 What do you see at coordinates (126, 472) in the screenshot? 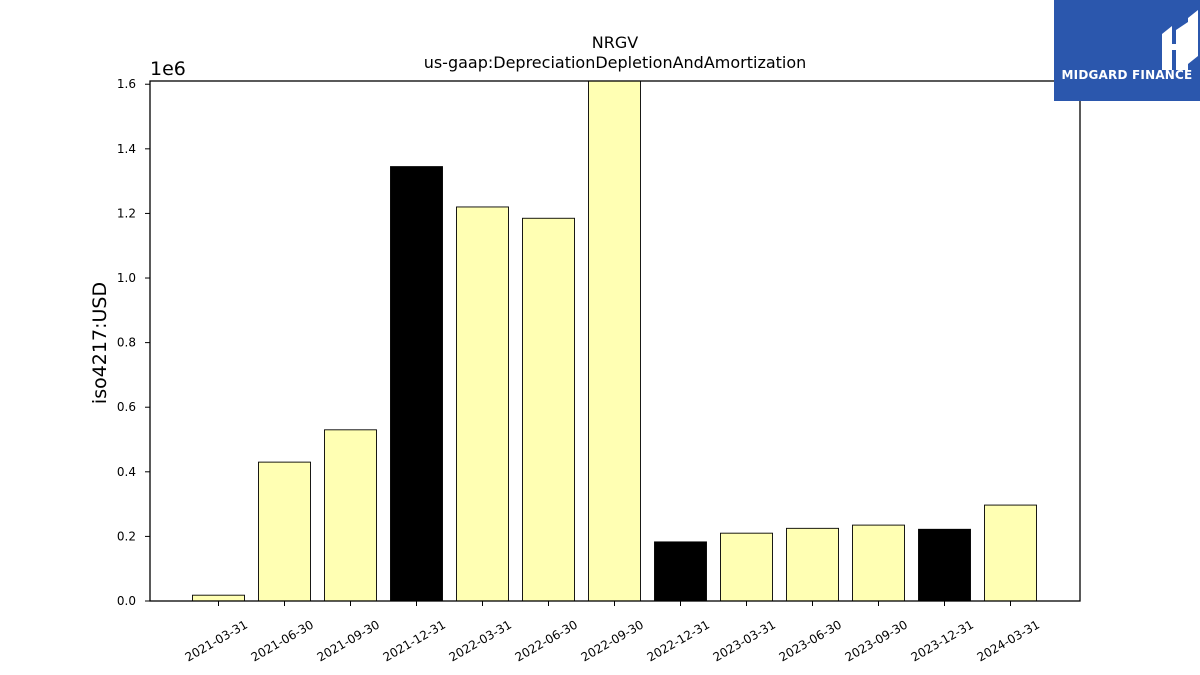
I see `y-tick-label: 0.4` at bounding box center [126, 472].